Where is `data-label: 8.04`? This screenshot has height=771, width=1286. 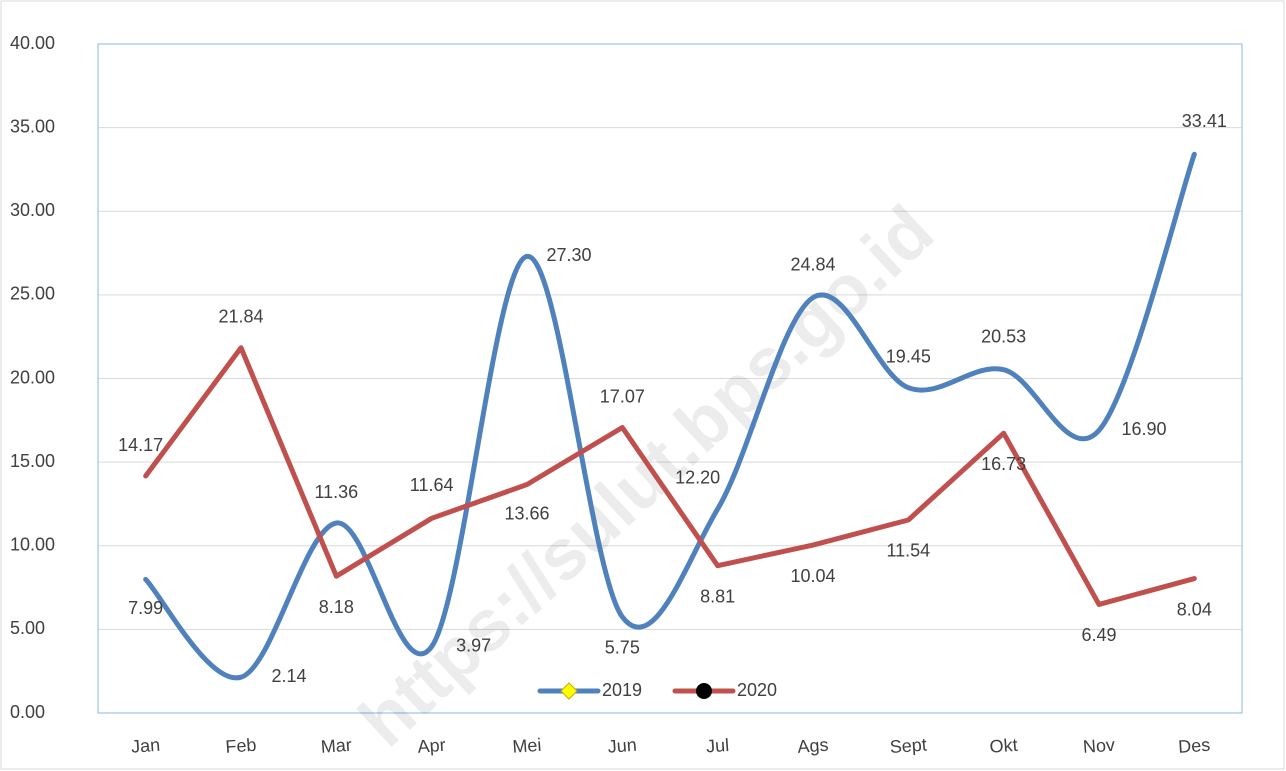 data-label: 8.04 is located at coordinates (1194, 609).